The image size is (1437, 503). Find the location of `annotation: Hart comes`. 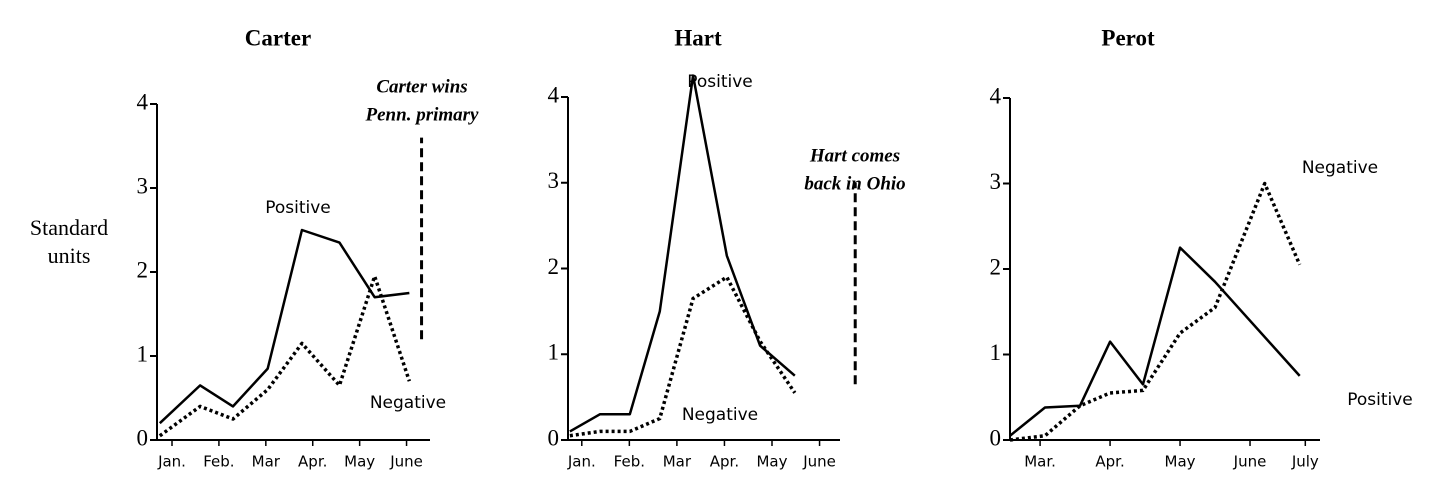

annotation: Hart comes is located at coordinates (854, 155).